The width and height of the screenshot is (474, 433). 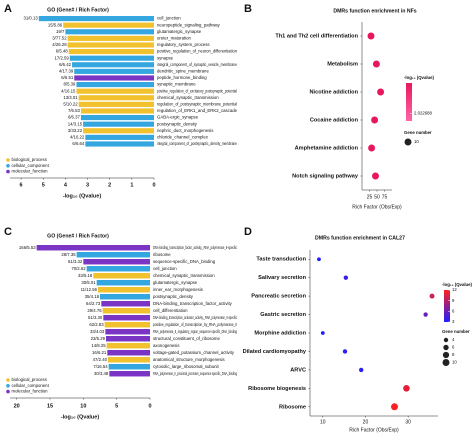 I want to click on category-label: peptide_hormone_binding, so click(x=182, y=77).